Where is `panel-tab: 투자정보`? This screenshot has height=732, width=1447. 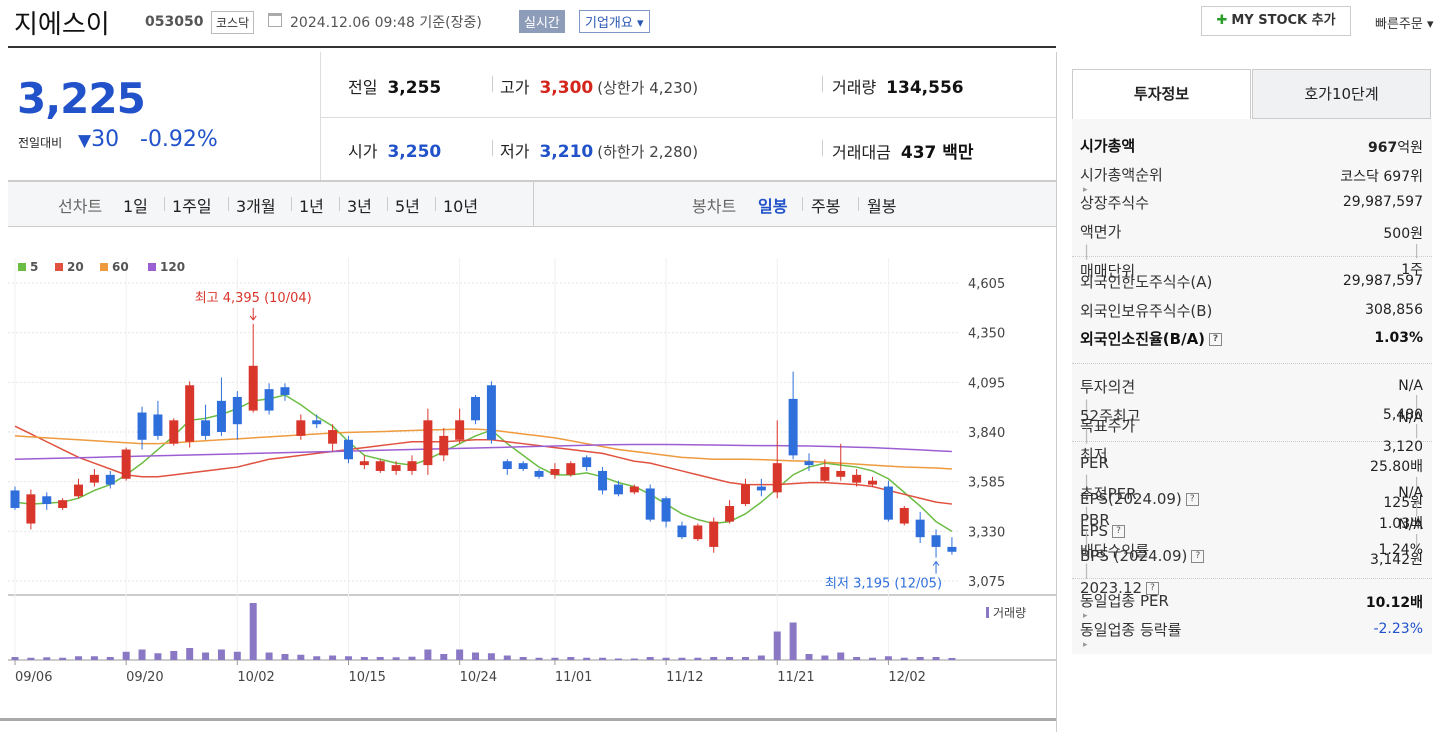
panel-tab: 투자정보 is located at coordinates (1161, 94).